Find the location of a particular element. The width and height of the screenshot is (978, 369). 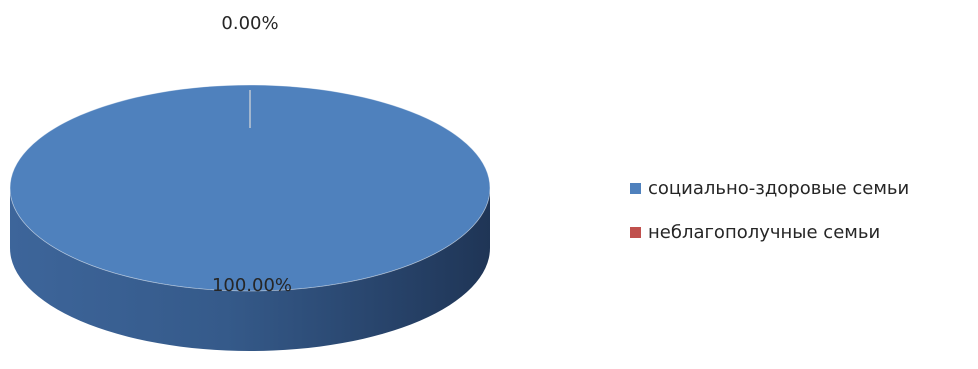

legend-label-dysfunctional: неблагополучные семьи is located at coordinates (764, 232).